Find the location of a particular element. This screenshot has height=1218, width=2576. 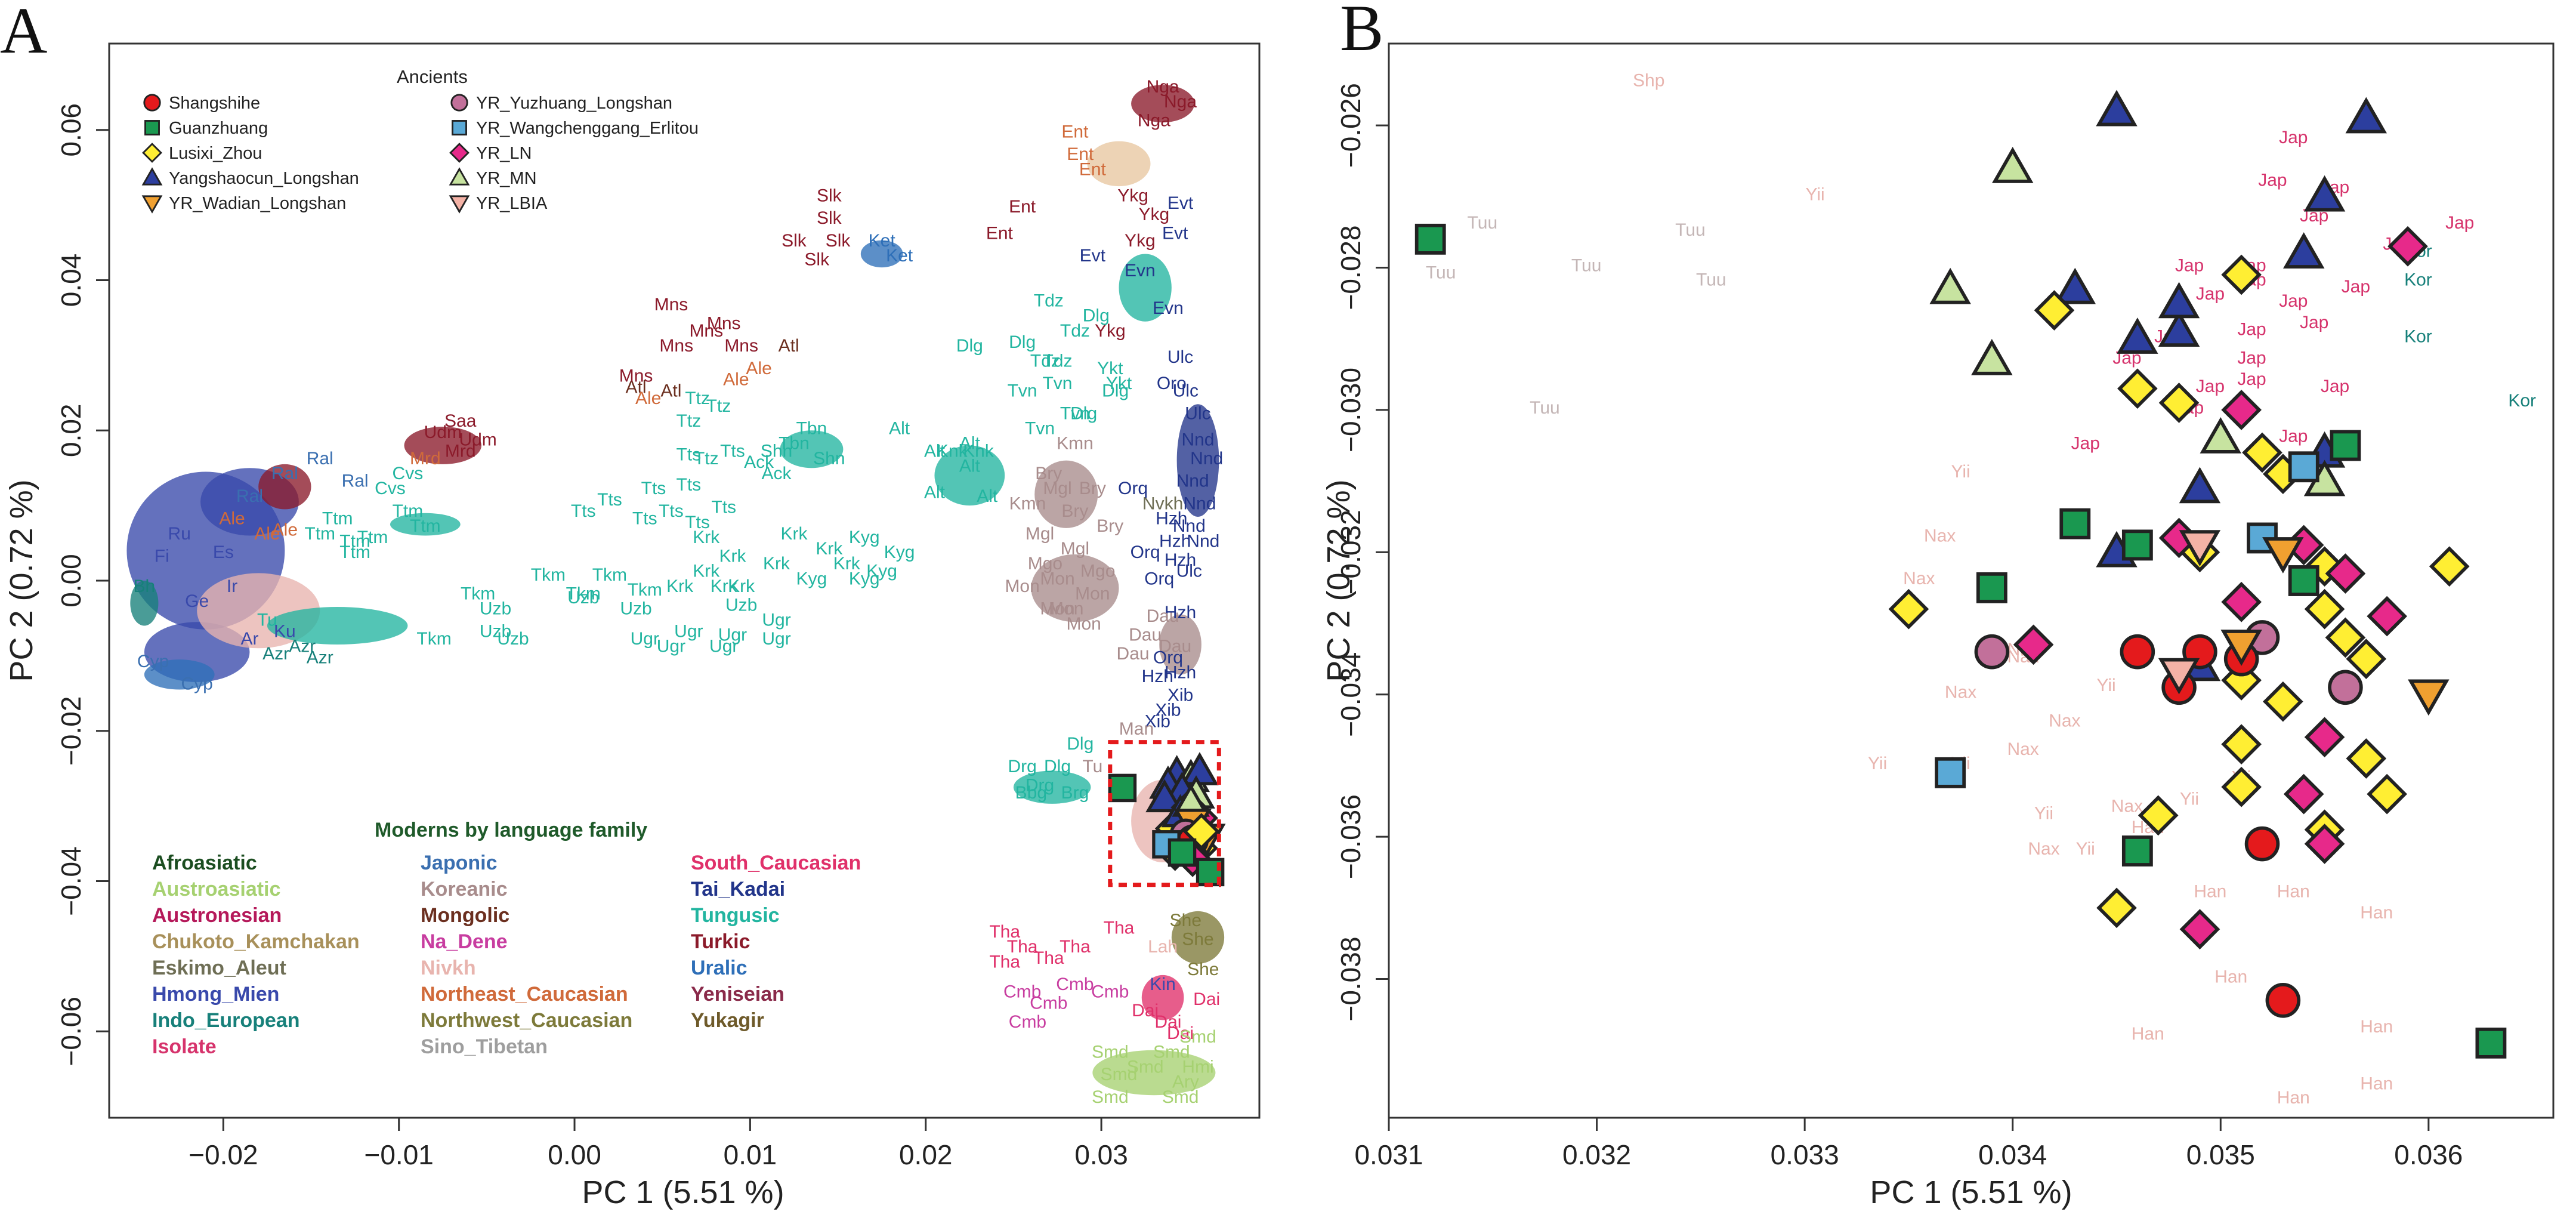

pop-label-3: Tuu is located at coordinates (1586, 265).